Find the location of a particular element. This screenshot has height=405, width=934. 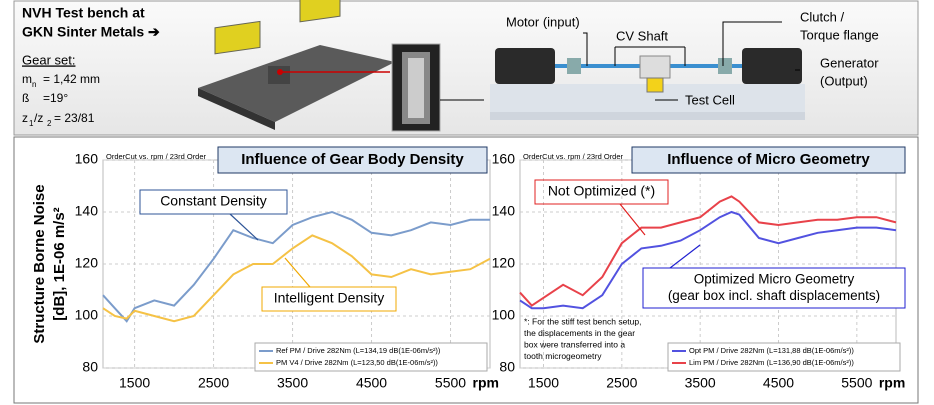

annotation: tooth microgeometry is located at coordinates (563, 356).